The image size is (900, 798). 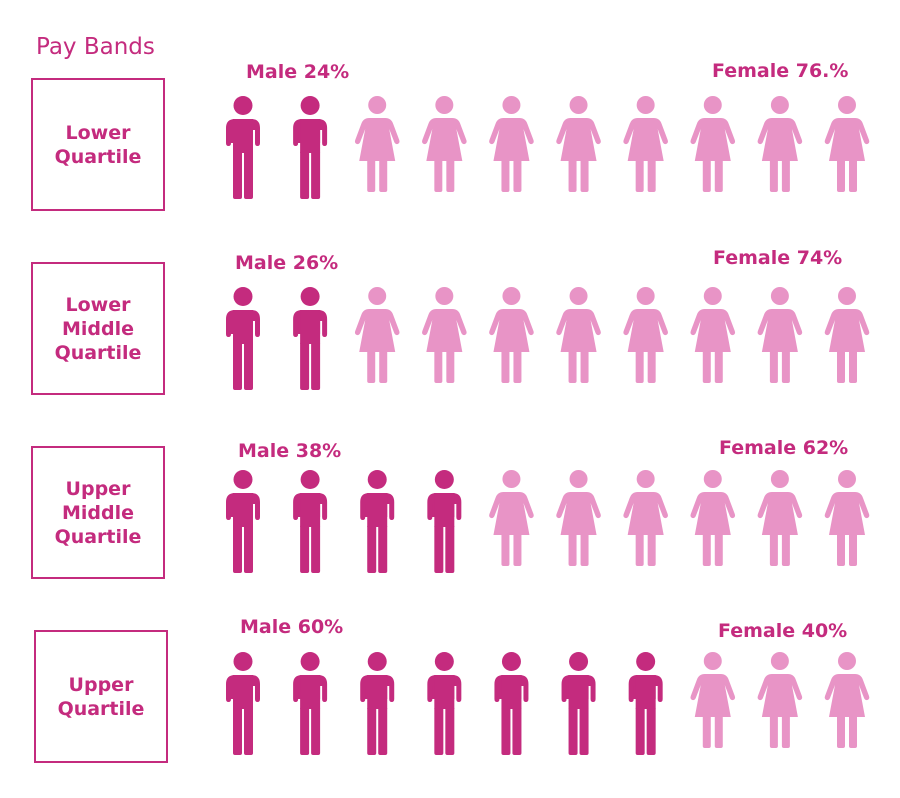 I want to click on band-box-lower-quartile: Lower Quartile, so click(x=98, y=144).